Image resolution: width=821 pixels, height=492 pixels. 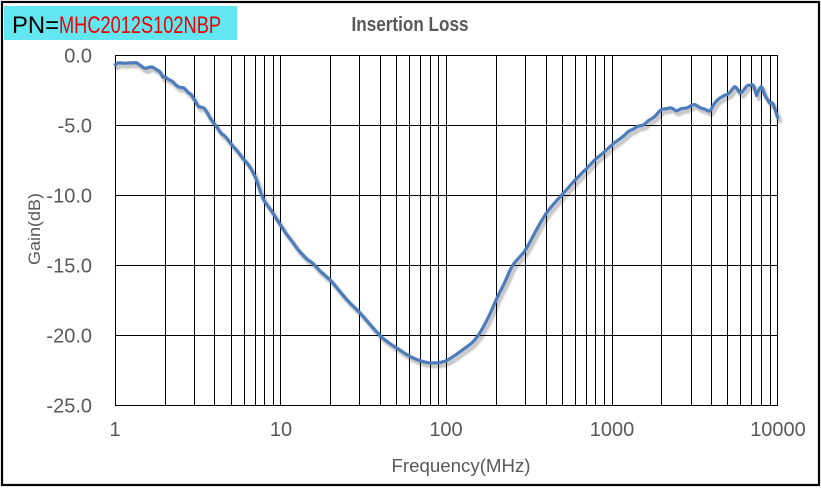 What do you see at coordinates (778, 430) in the screenshot?
I see `svg-text: 10000` at bounding box center [778, 430].